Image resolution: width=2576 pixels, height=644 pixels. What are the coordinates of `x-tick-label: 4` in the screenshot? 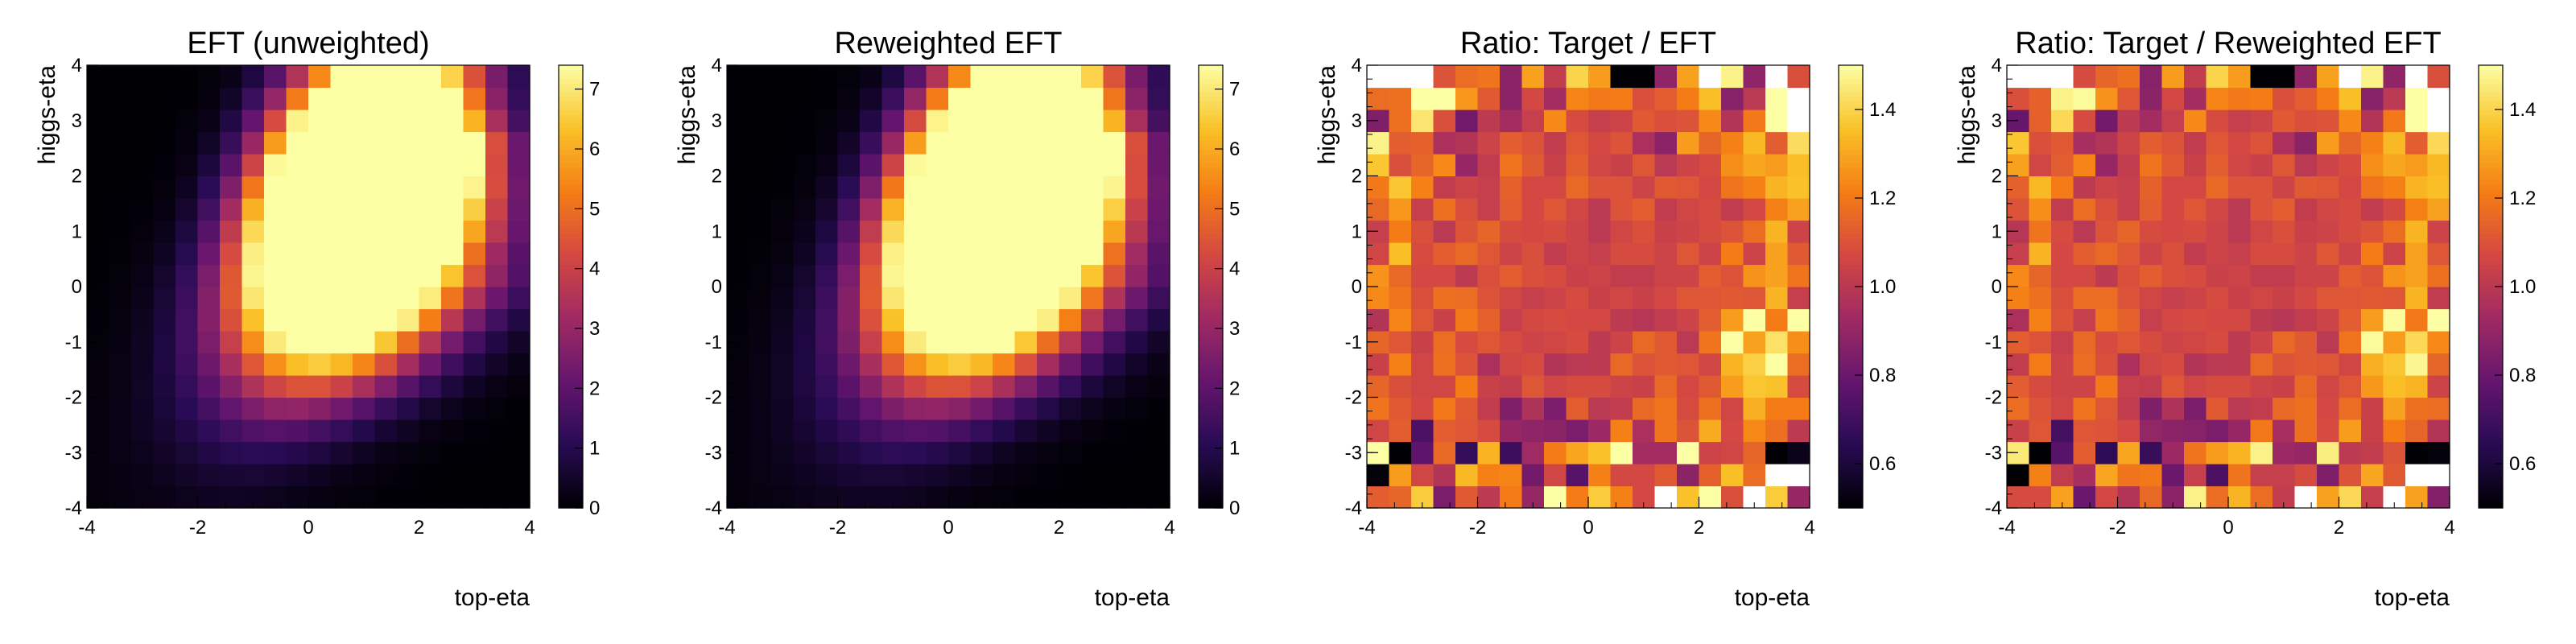 It's located at (529, 528).